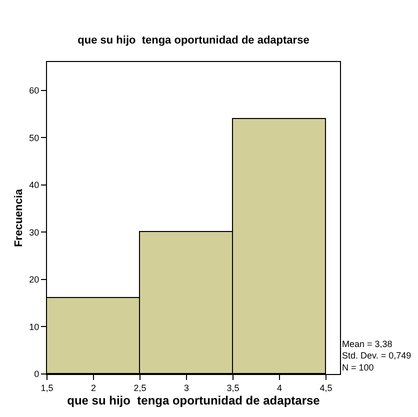 The height and width of the screenshot is (417, 418). I want to click on x-tick-label: 2, so click(93, 387).